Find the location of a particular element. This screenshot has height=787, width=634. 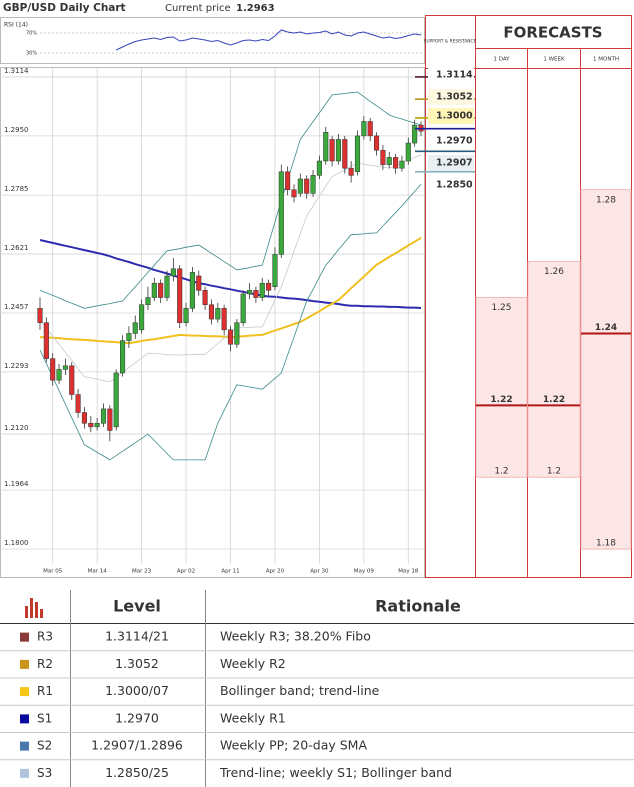

price-value: 1.2963 is located at coordinates (255, 8).